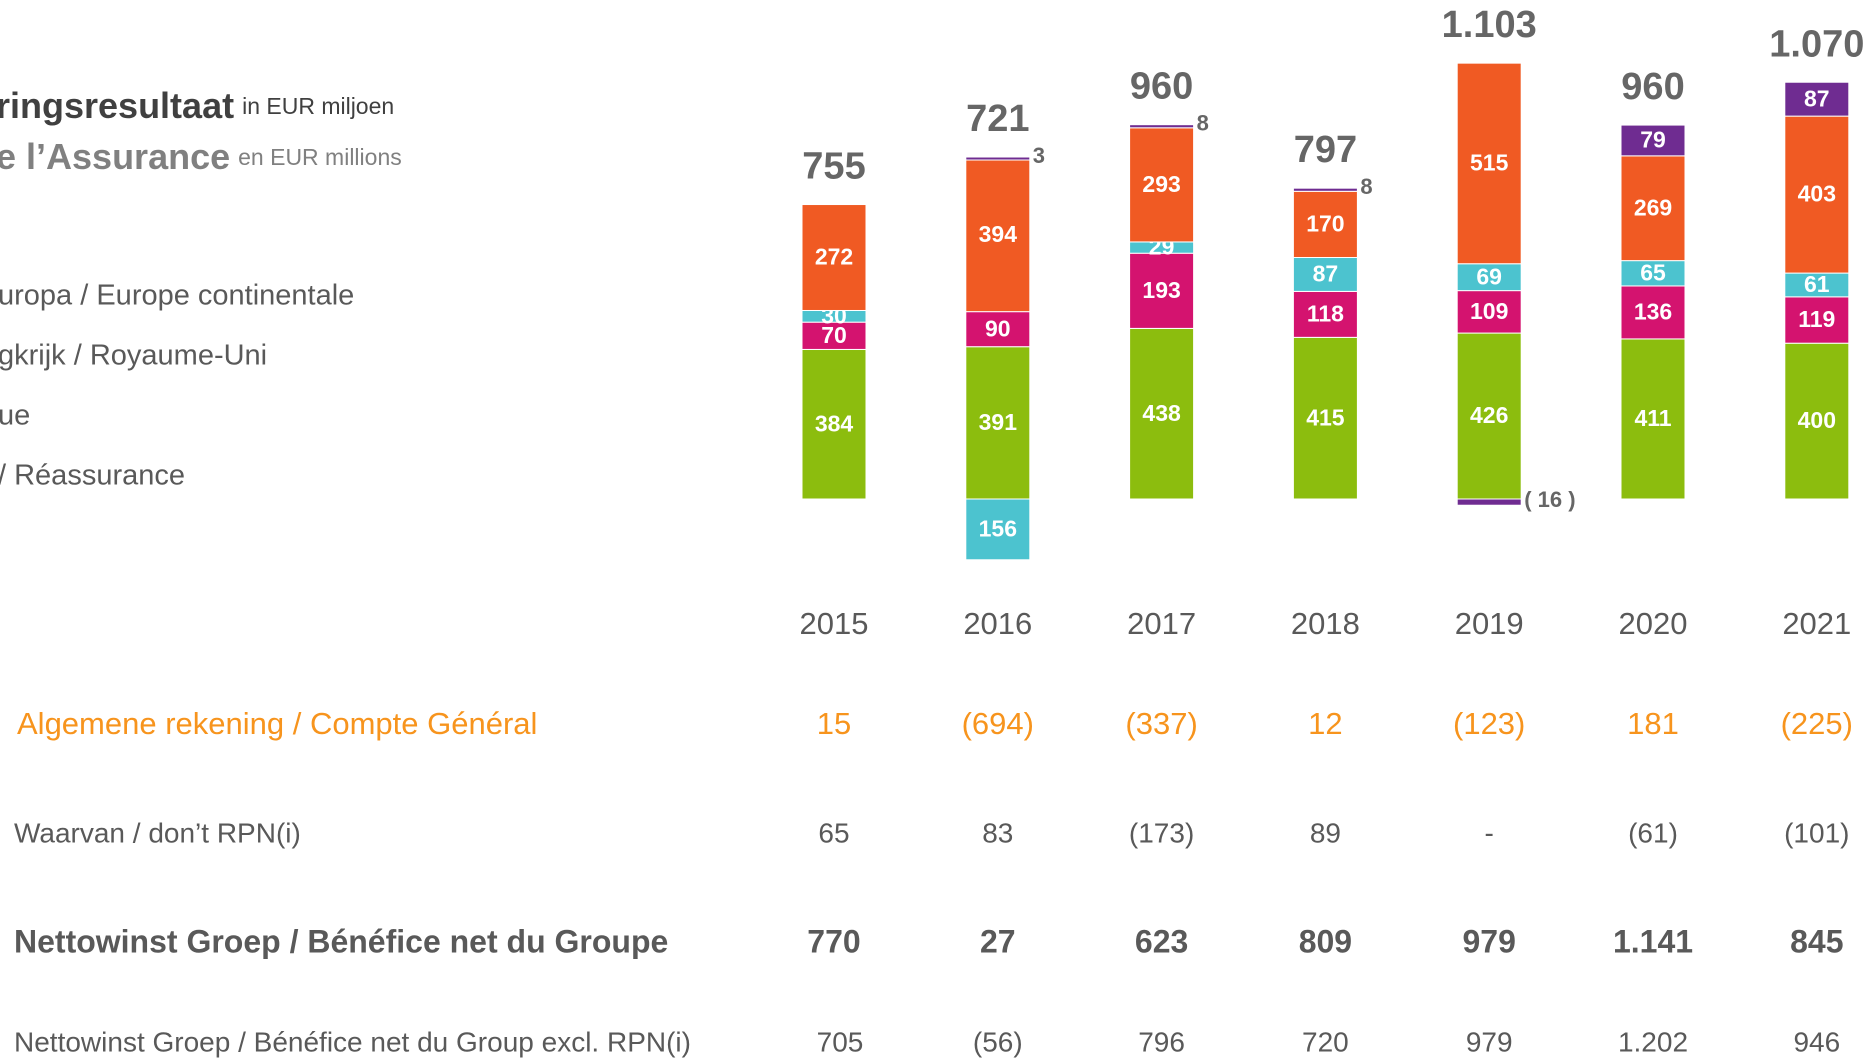 This screenshot has width=1875, height=1059. Describe the element at coordinates (1653, 623) in the screenshot. I see `x-tick-label: 2020` at that location.